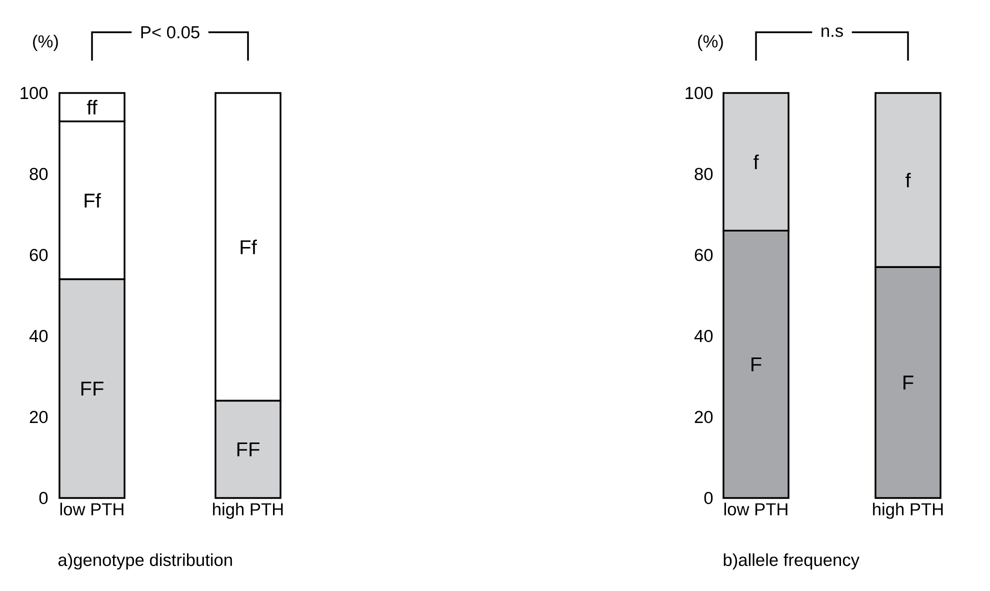 This screenshot has width=990, height=591. I want to click on series-label: f, so click(756, 162).